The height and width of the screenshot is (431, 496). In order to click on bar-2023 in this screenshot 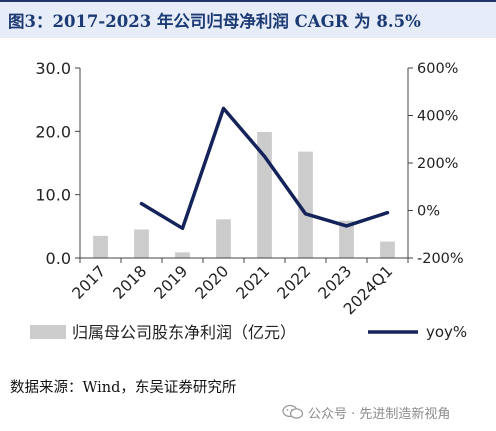, I will do `click(346, 239)`.